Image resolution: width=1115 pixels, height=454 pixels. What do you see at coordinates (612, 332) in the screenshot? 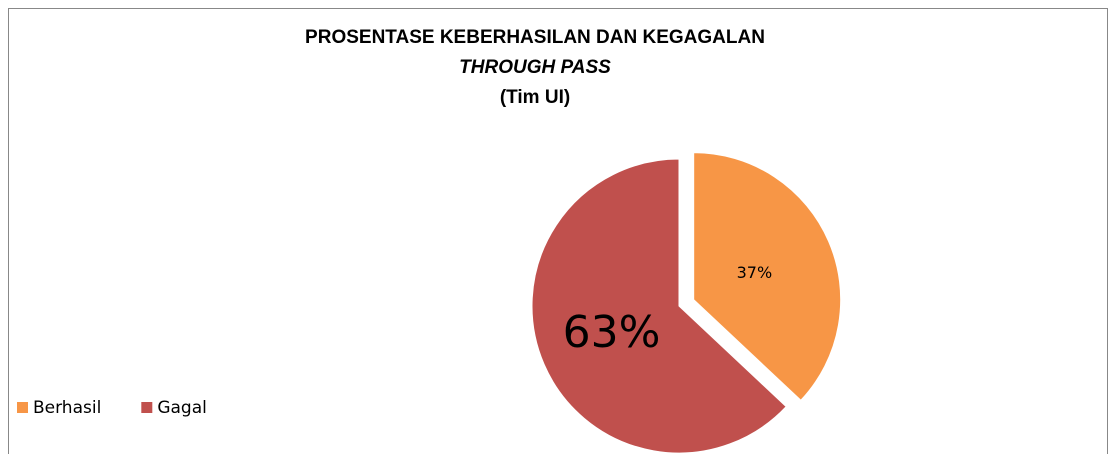
I see `data-label: 63%` at bounding box center [612, 332].